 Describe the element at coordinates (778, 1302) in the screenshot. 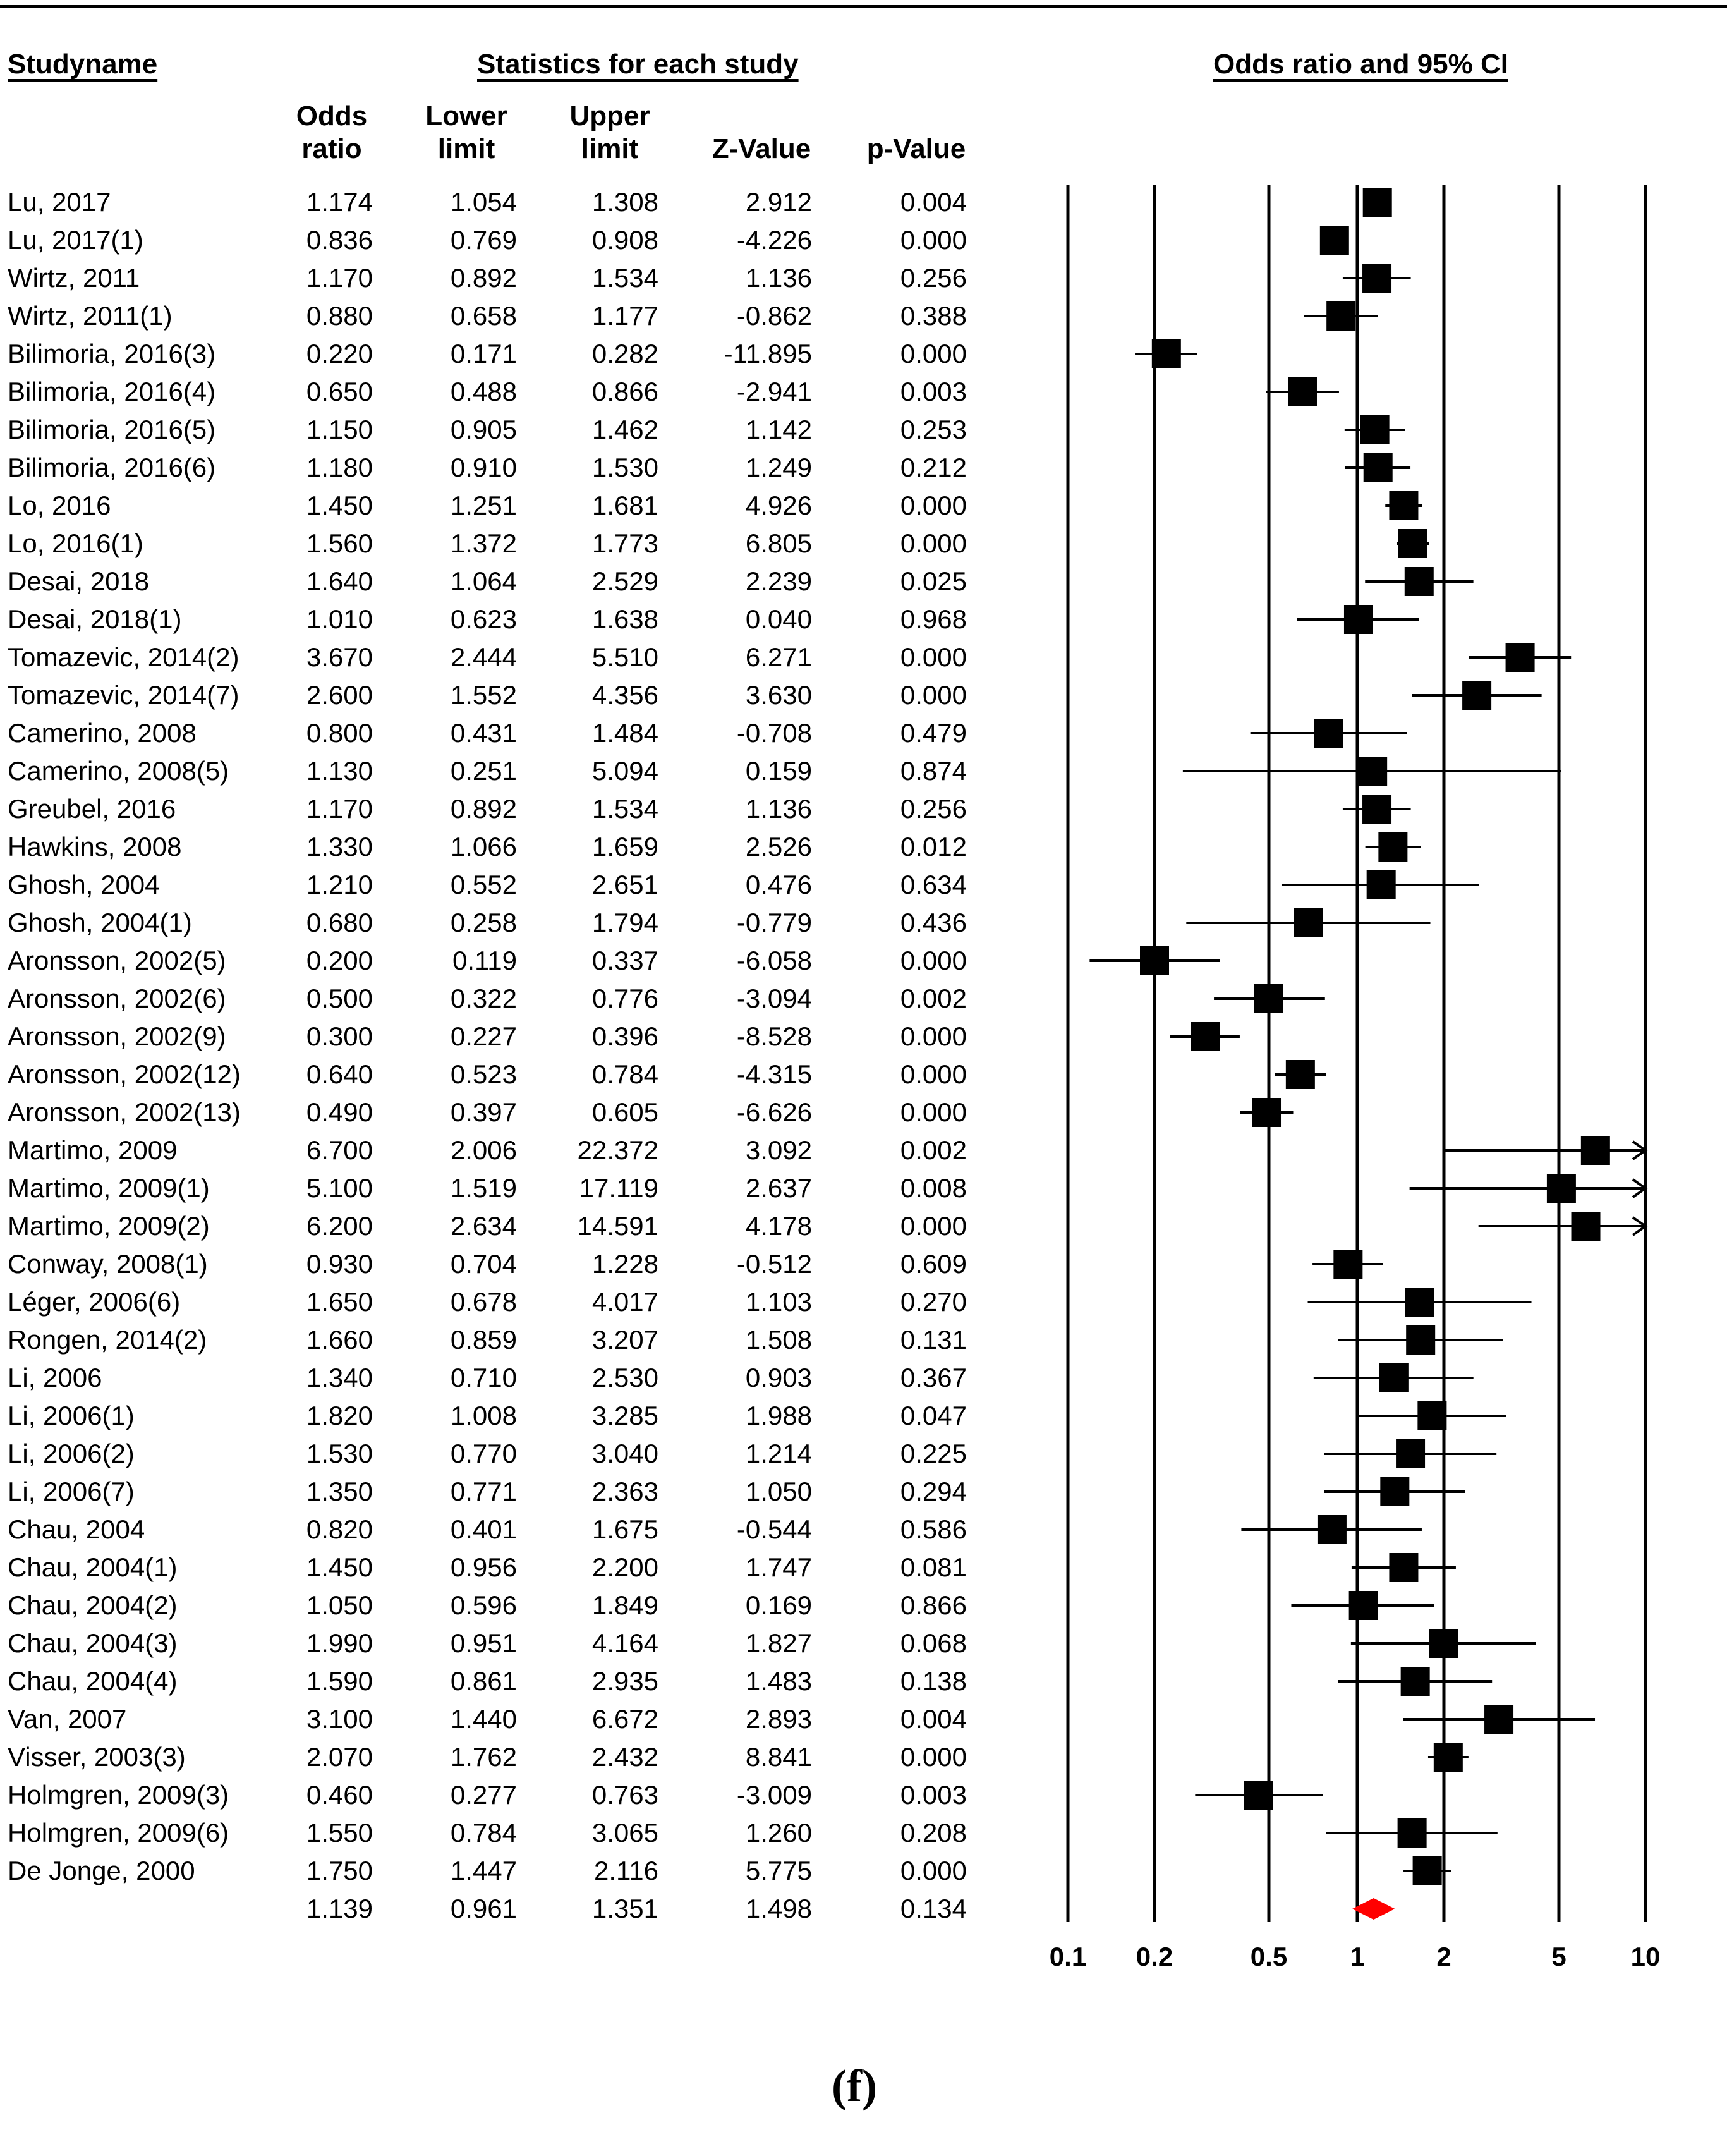

I see `z-cell: 1.103` at that location.